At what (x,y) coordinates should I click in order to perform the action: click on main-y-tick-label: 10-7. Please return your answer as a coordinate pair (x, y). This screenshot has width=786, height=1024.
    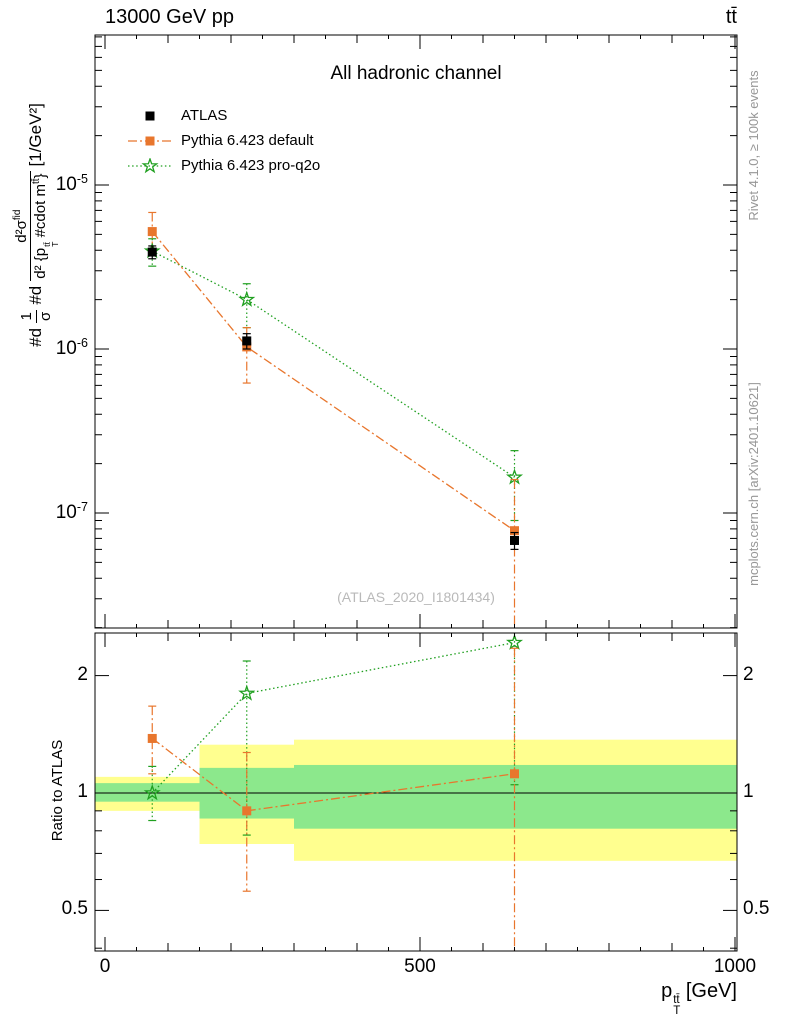
    Looking at the image, I should click on (58, 512).